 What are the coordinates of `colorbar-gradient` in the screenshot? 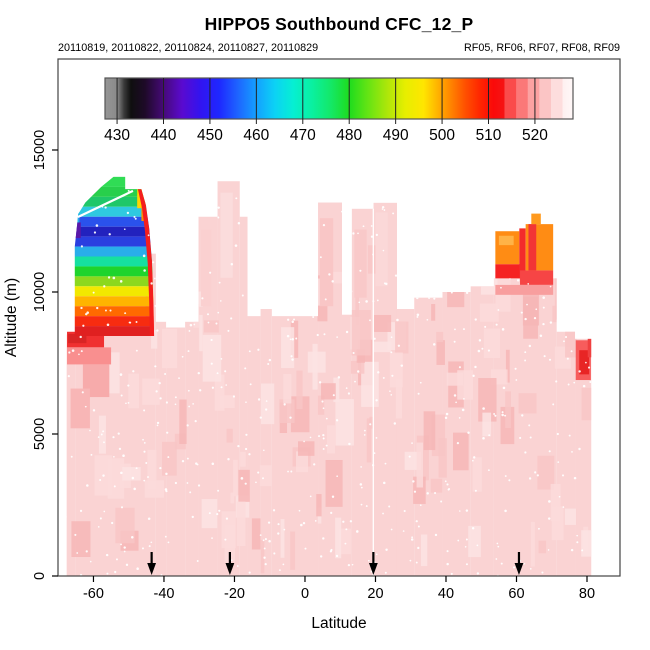 It's located at (339, 98).